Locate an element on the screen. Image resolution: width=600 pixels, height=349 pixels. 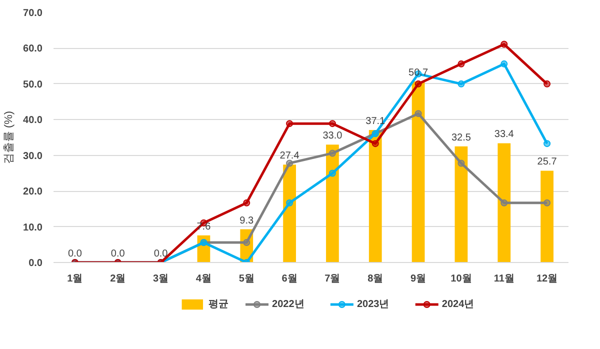
data-label: 33.0 is located at coordinates (332, 136).